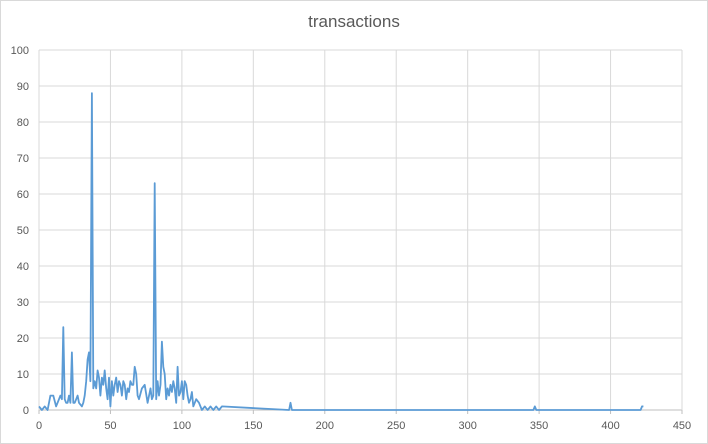  What do you see at coordinates (23, 267) in the screenshot?
I see `y-tick-label: 40` at bounding box center [23, 267].